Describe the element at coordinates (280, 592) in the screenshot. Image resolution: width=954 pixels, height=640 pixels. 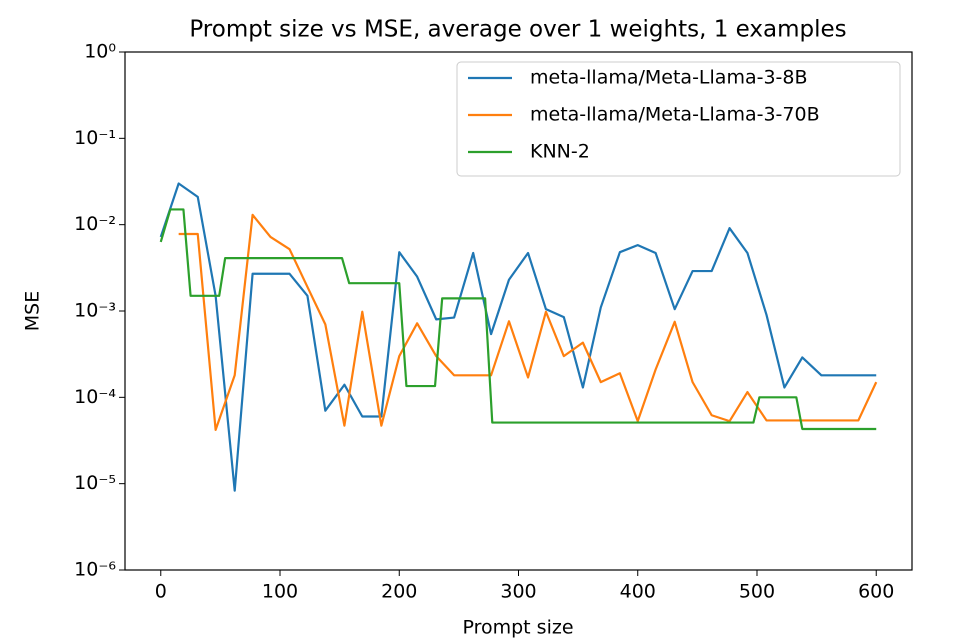
I see `x-tick-label: 100` at that location.